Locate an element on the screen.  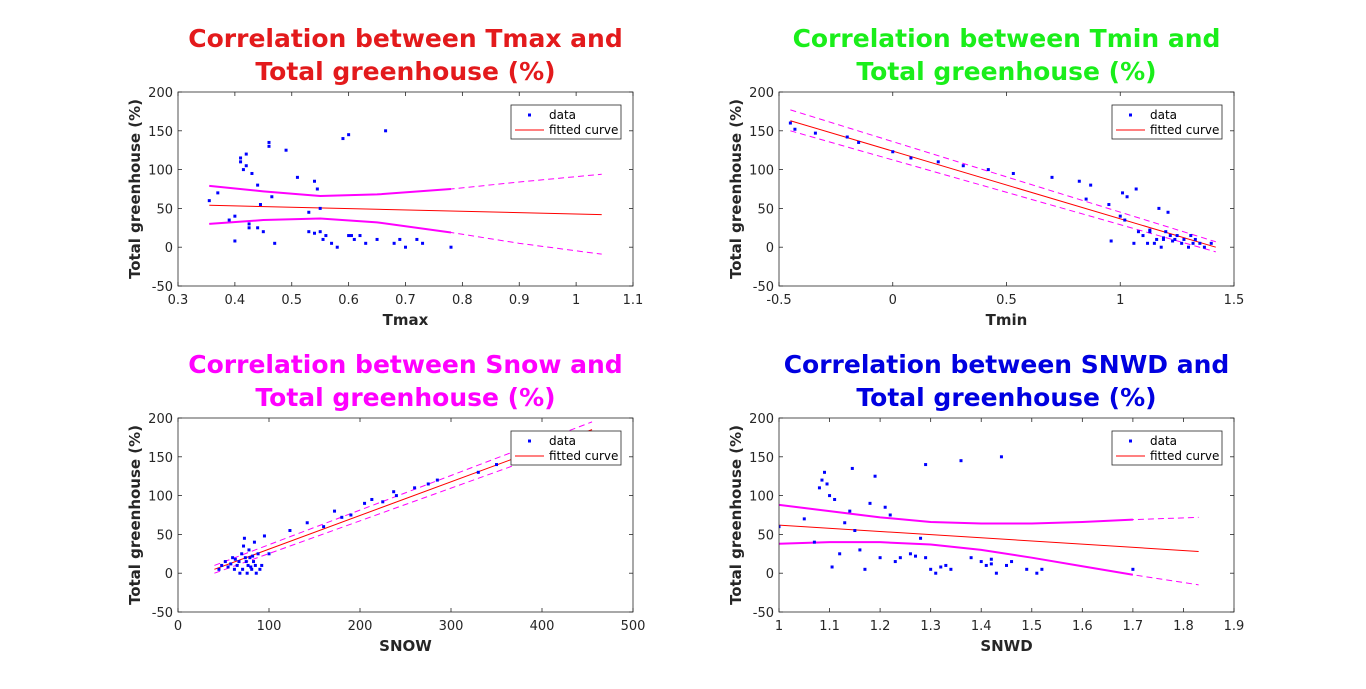
x-tick-label: 300 is located at coordinates (451, 626).